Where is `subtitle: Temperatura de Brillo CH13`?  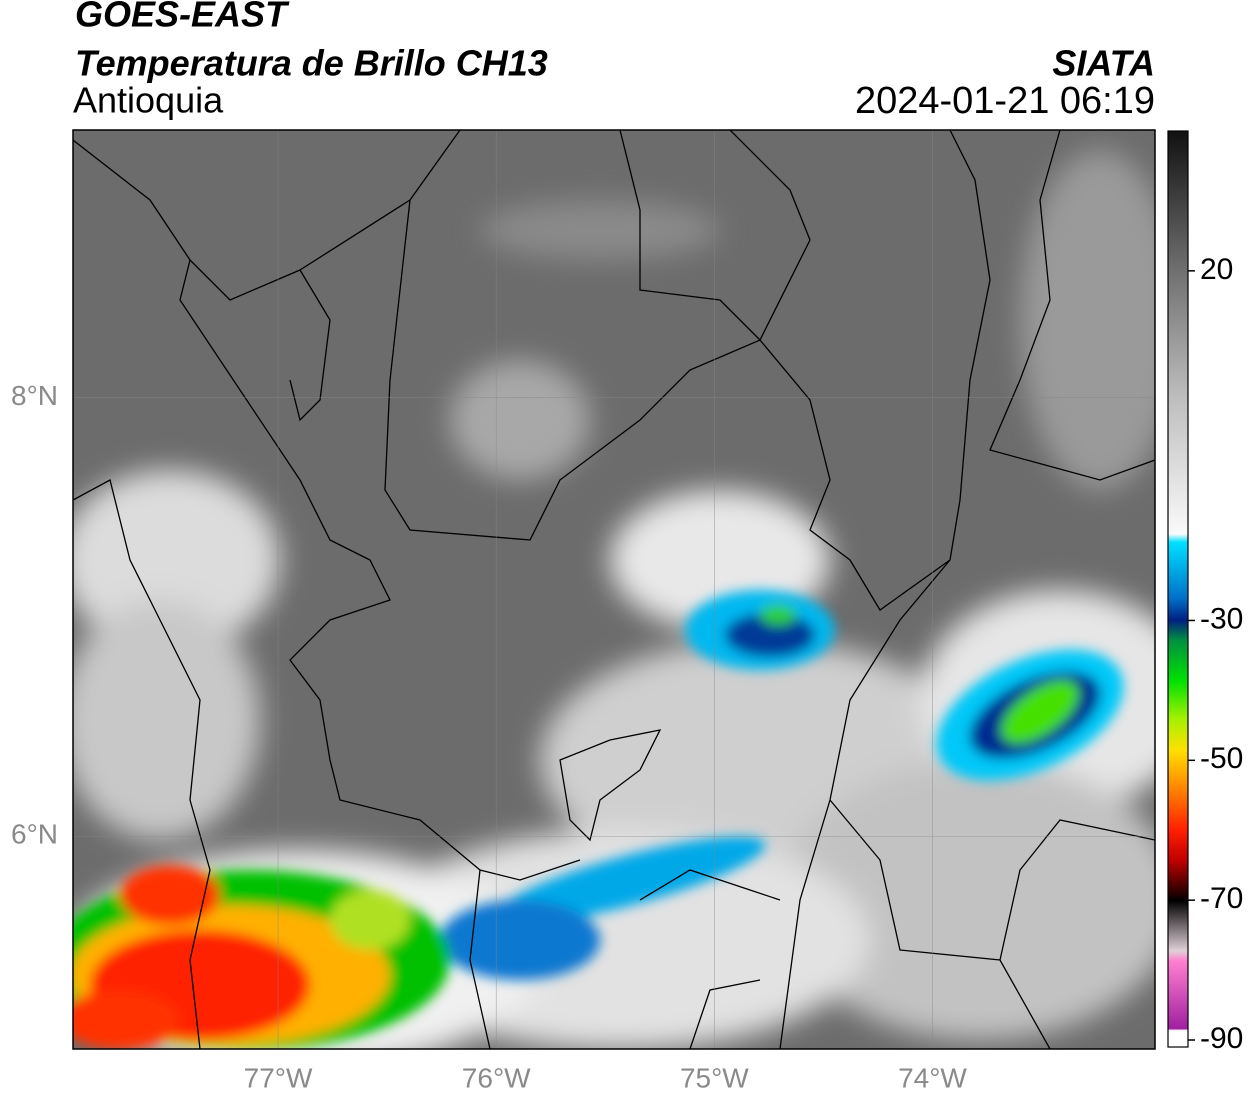
subtitle: Temperatura de Brillo CH13 is located at coordinates (311, 63).